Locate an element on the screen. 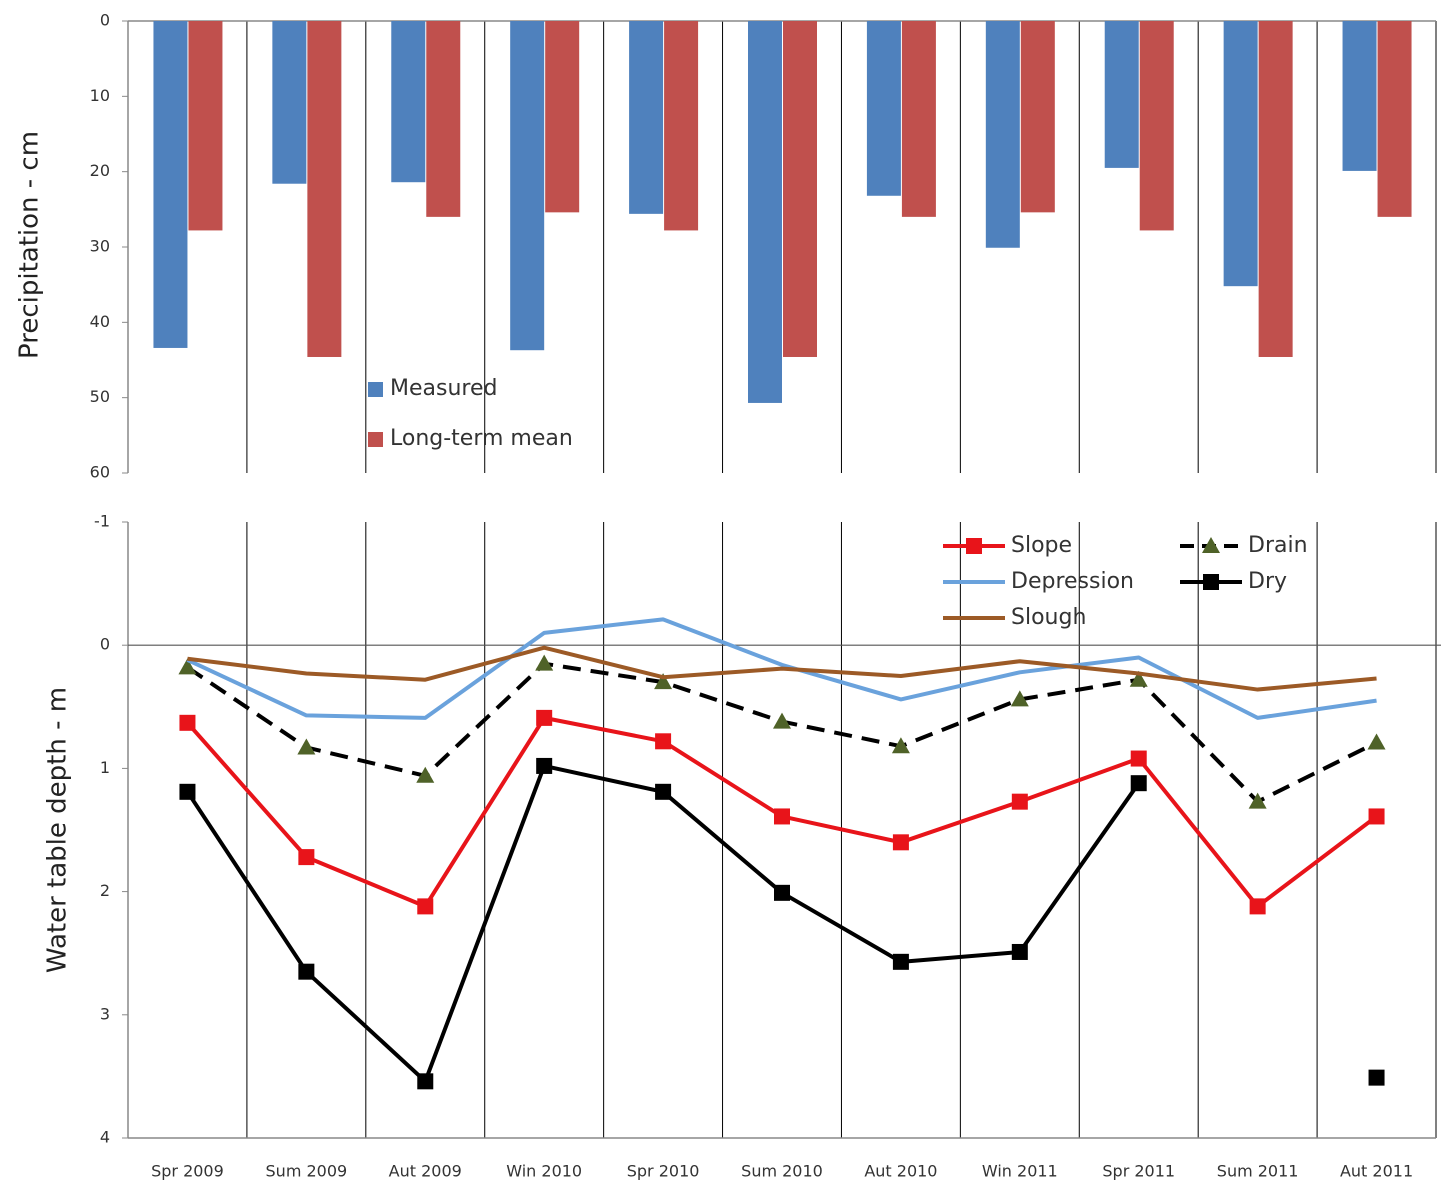  y-tick-label: 1 is located at coordinates (105, 767).